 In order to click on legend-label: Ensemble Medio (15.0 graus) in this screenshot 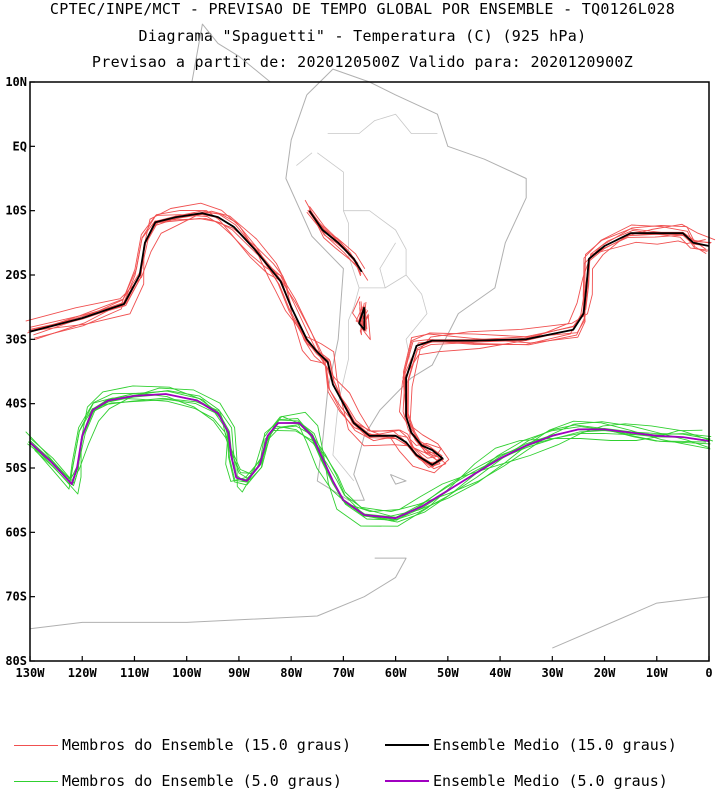, I will do `click(555, 745)`.